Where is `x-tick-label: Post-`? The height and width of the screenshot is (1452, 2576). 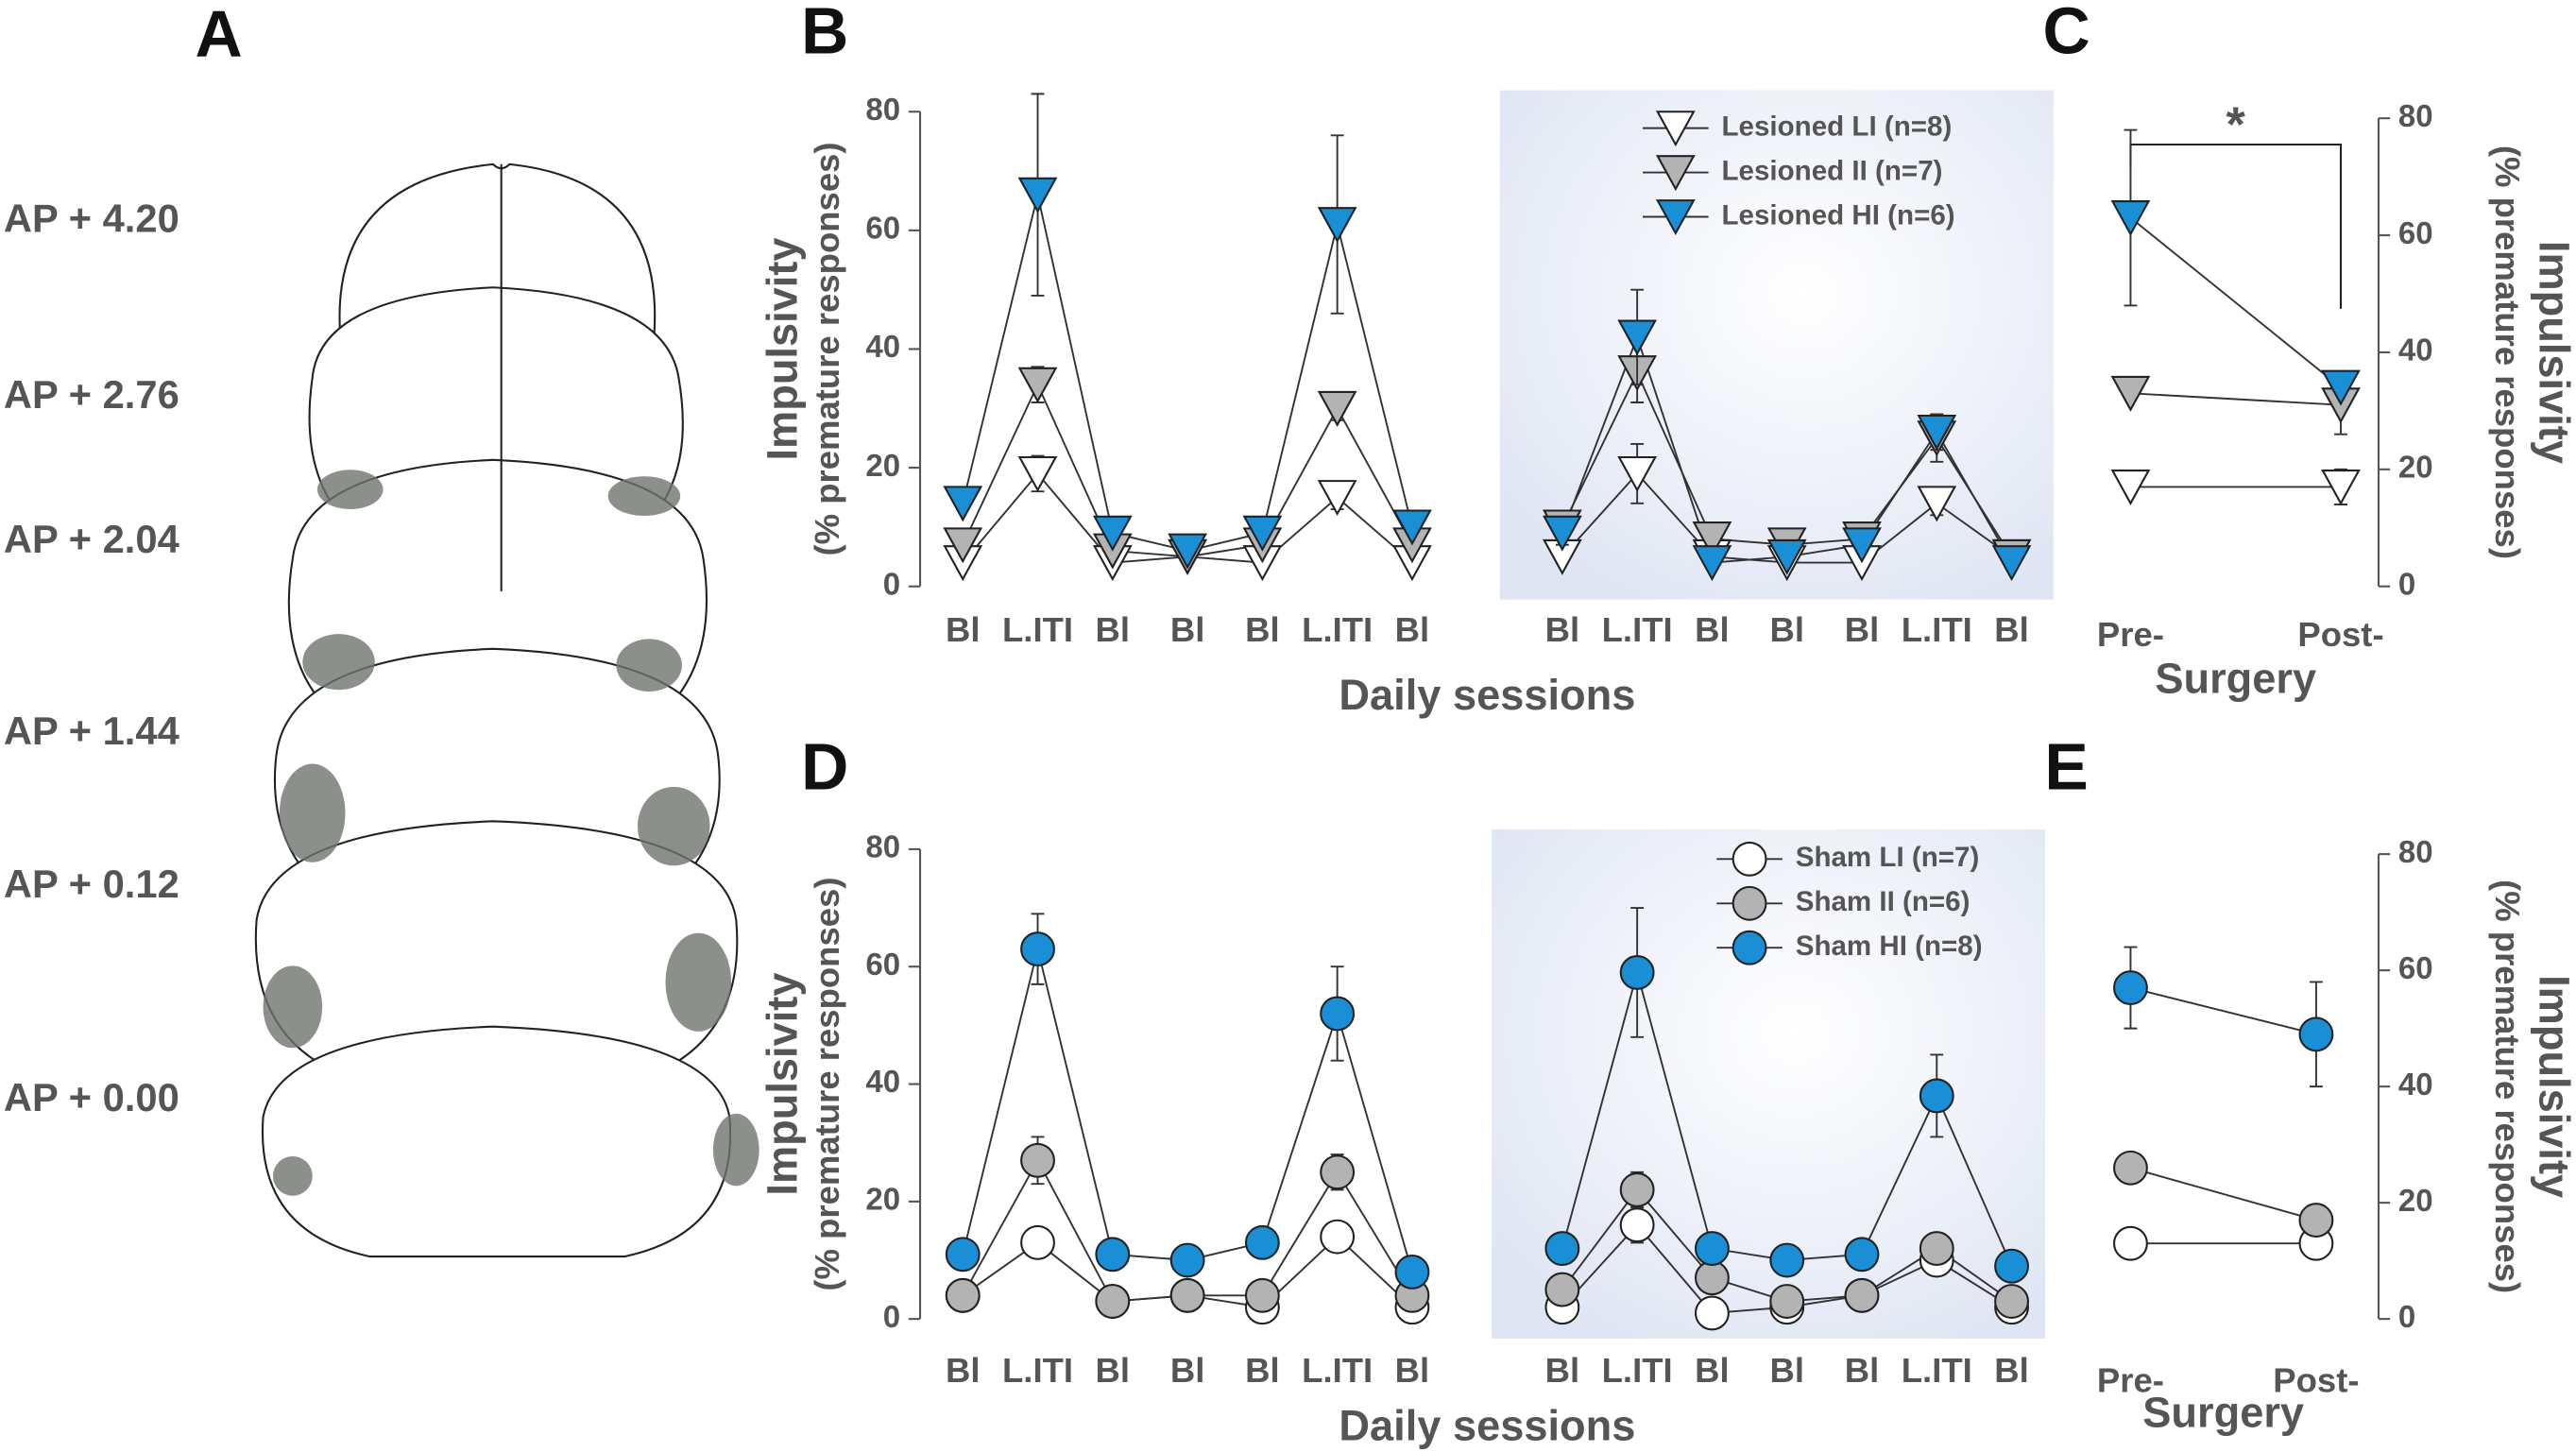
x-tick-label: Post- is located at coordinates (2340, 634).